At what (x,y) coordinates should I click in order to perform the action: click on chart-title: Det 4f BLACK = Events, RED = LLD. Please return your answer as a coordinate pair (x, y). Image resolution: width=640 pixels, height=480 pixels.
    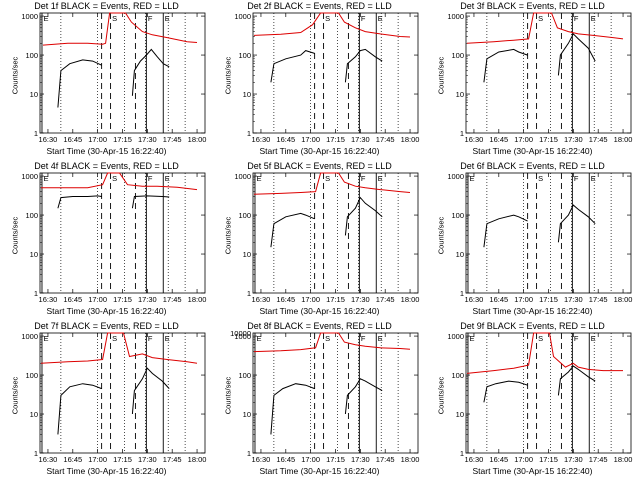
    Looking at the image, I should click on (106, 166).